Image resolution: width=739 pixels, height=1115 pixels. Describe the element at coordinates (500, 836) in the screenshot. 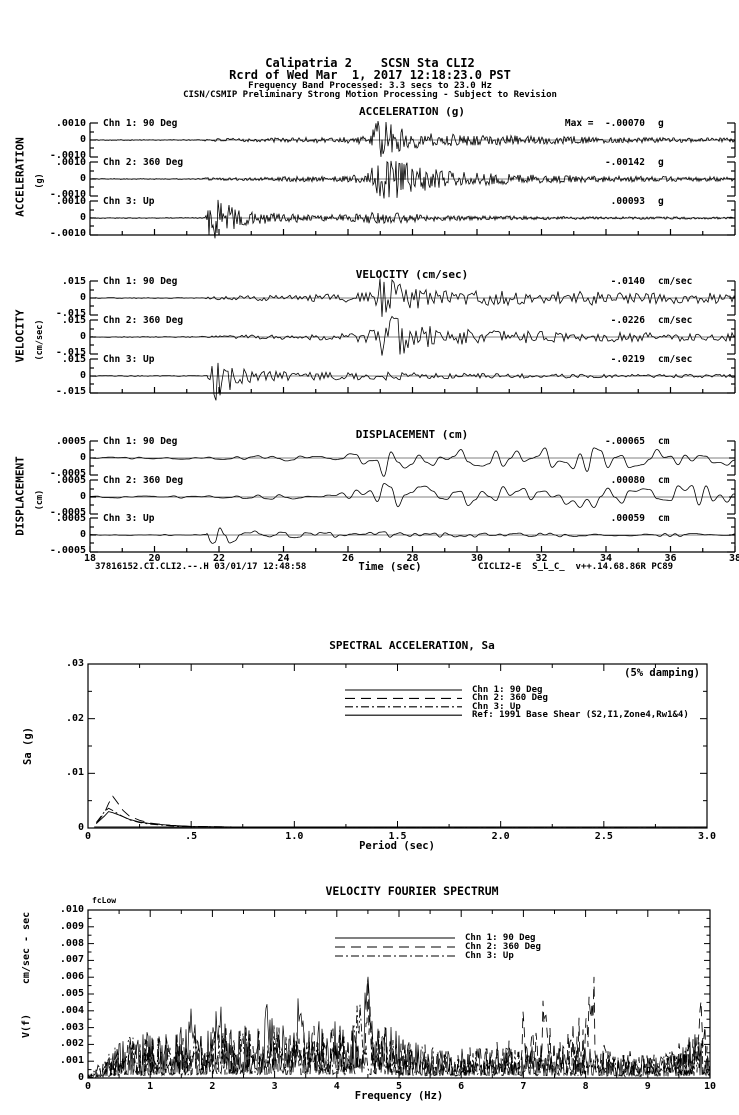

I see `x-tick-label: 2.0` at that location.